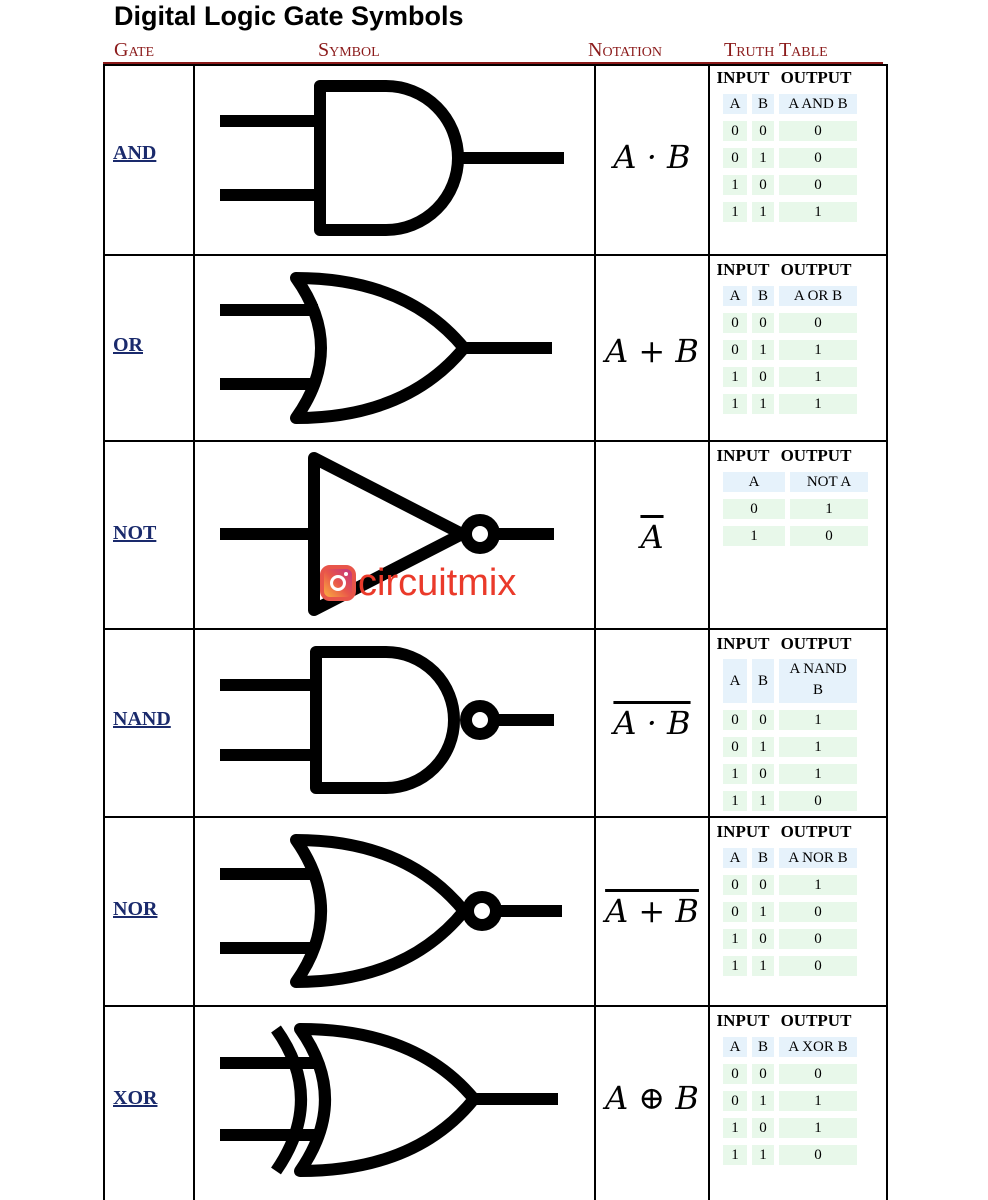  Describe the element at coordinates (135, 909) in the screenshot. I see `gate-name-nor: NOR` at that location.